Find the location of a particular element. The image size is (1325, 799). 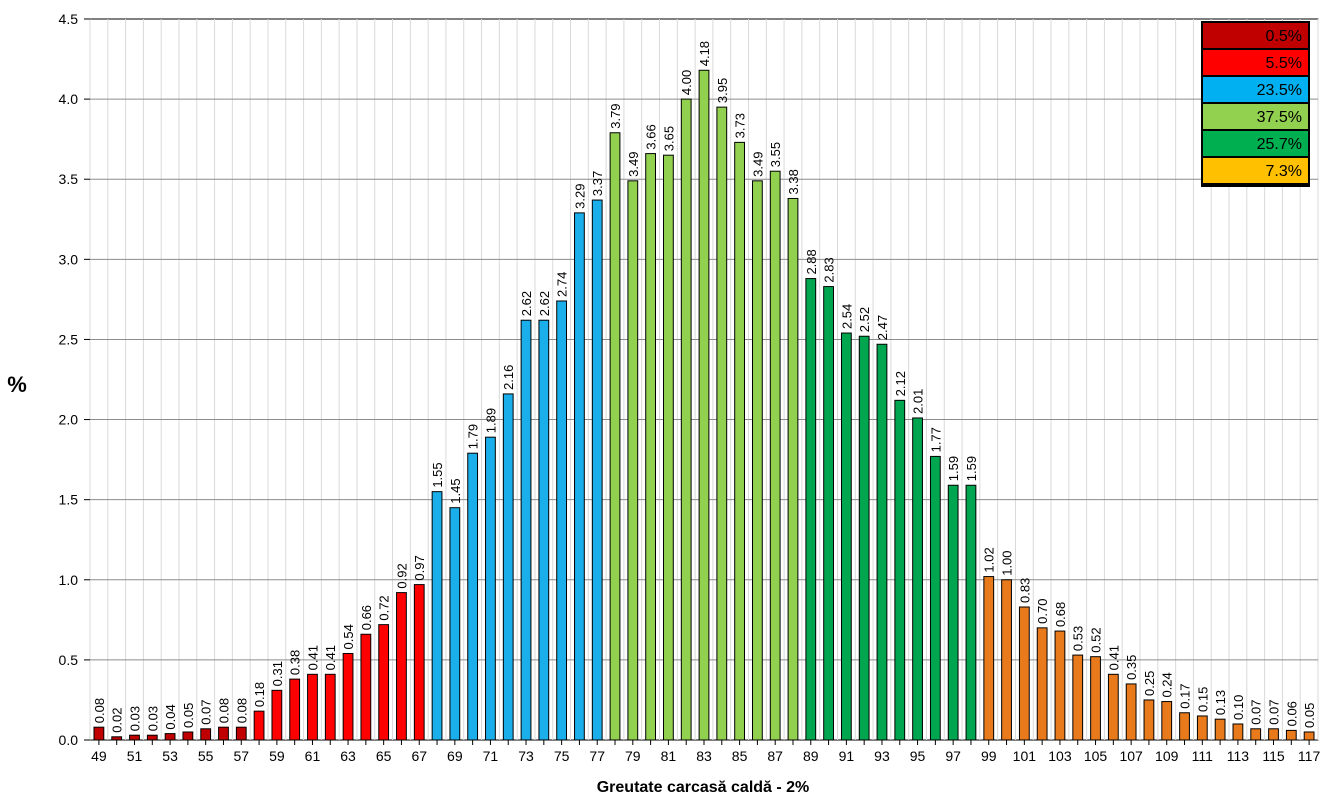

y-tick-label: 3.5 is located at coordinates (69, 179).